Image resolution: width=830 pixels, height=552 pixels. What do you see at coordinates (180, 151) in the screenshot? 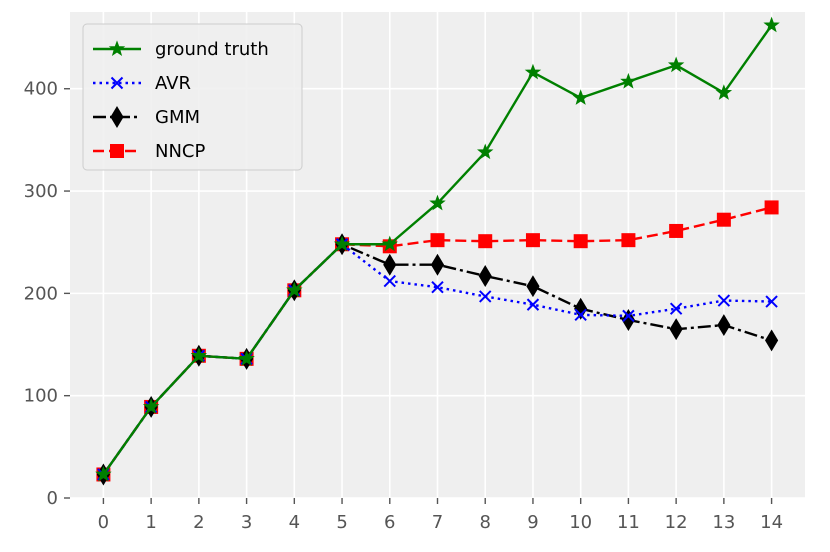
I see `legend-label-nncp: NNCP` at bounding box center [180, 151].